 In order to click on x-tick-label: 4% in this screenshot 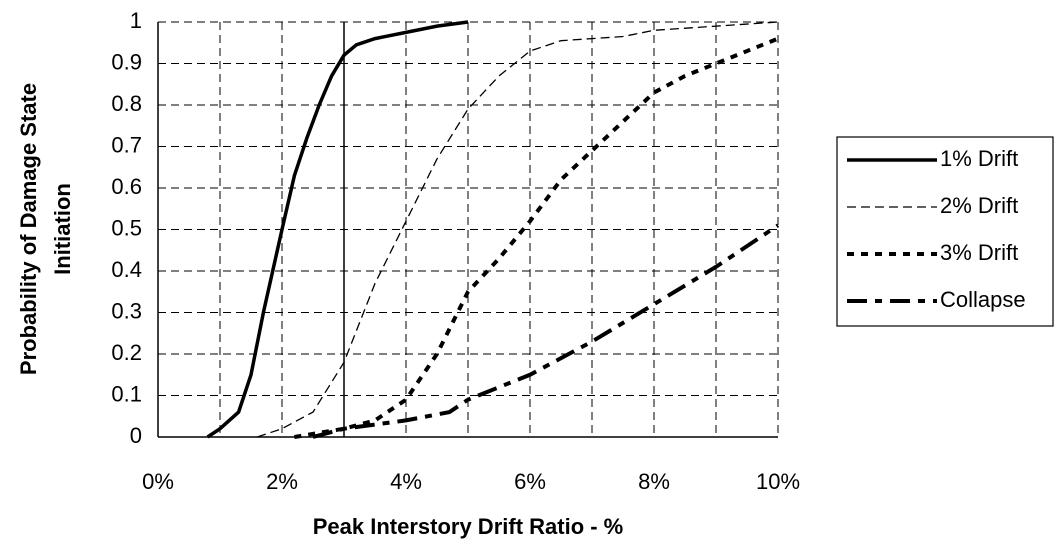, I will do `click(406, 481)`.